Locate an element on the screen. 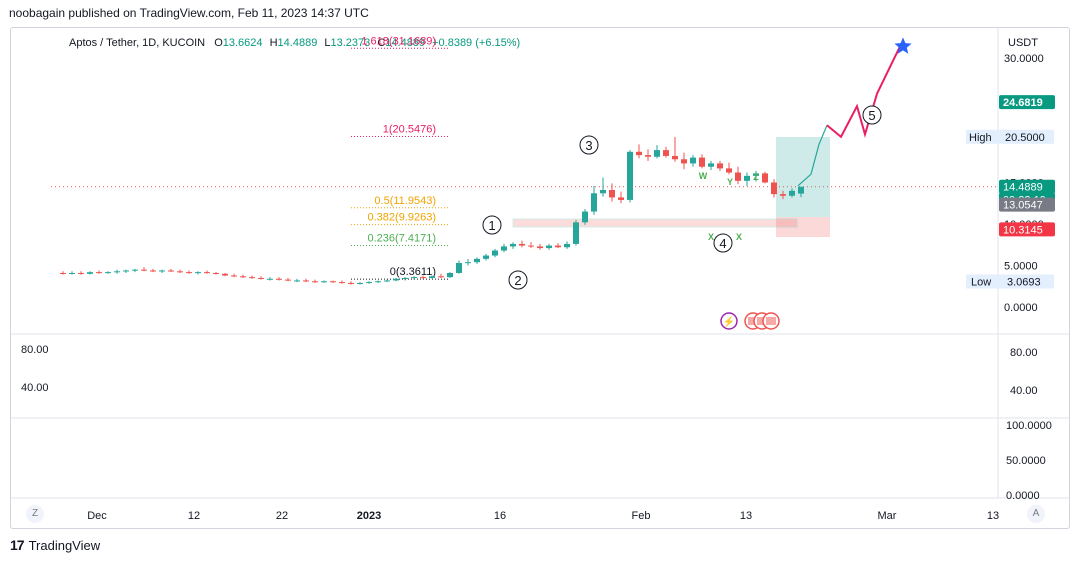 The width and height of the screenshot is (1079, 563). x-tick-label: 12 is located at coordinates (194, 516).